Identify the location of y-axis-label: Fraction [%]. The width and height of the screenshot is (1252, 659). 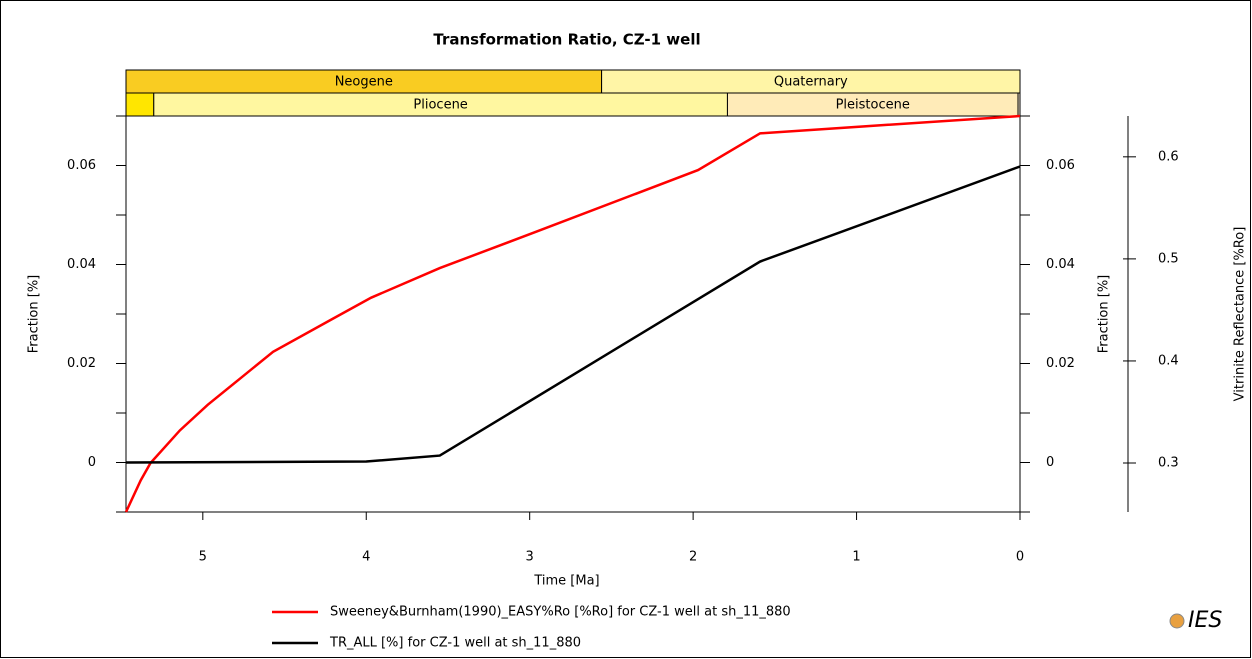
(34, 314).